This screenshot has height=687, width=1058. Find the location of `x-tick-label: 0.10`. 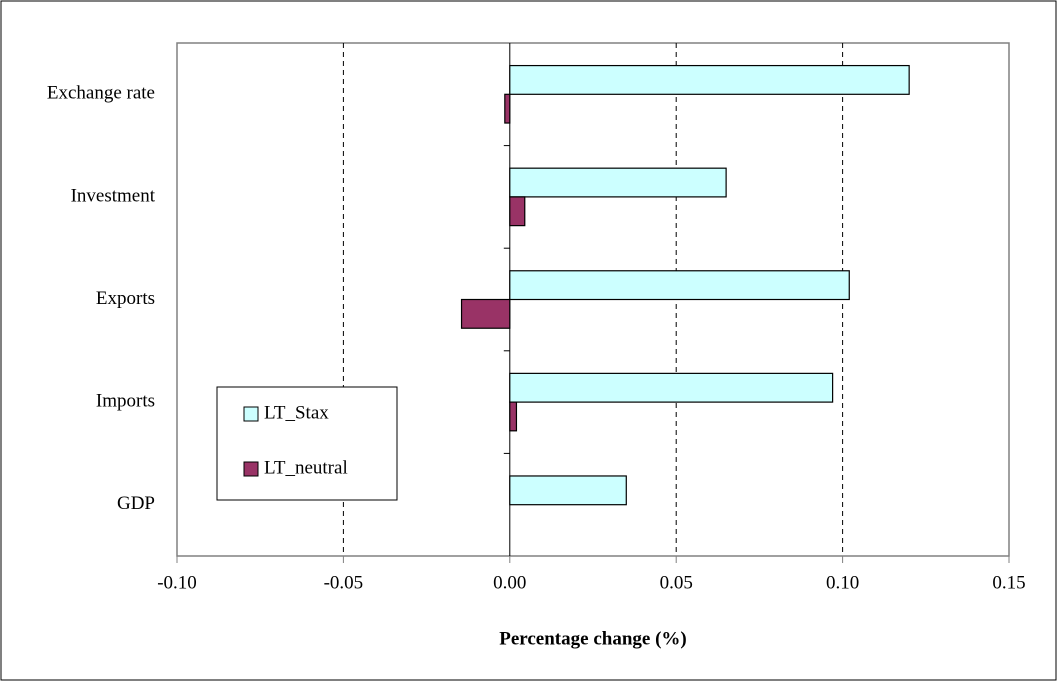

x-tick-label: 0.10 is located at coordinates (842, 582).